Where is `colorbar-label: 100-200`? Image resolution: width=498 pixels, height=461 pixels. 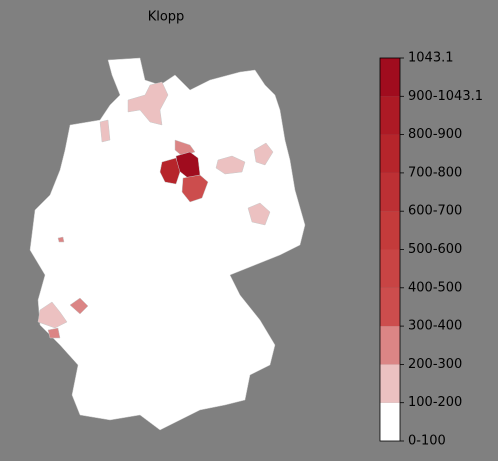 colorbar-label: 100-200 is located at coordinates (435, 402).